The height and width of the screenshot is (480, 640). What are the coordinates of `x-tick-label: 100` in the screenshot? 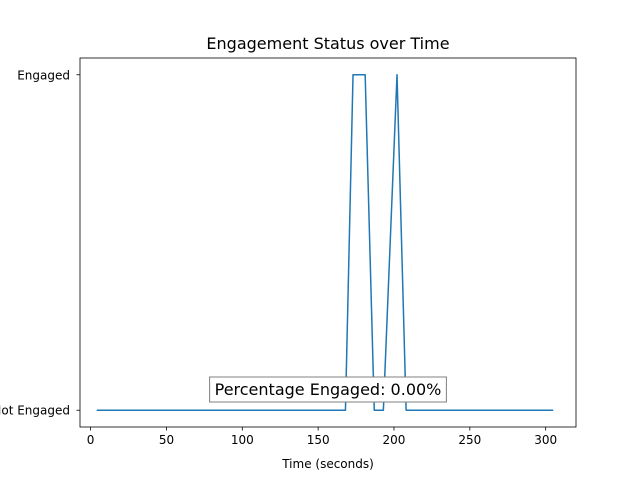 It's located at (242, 440).